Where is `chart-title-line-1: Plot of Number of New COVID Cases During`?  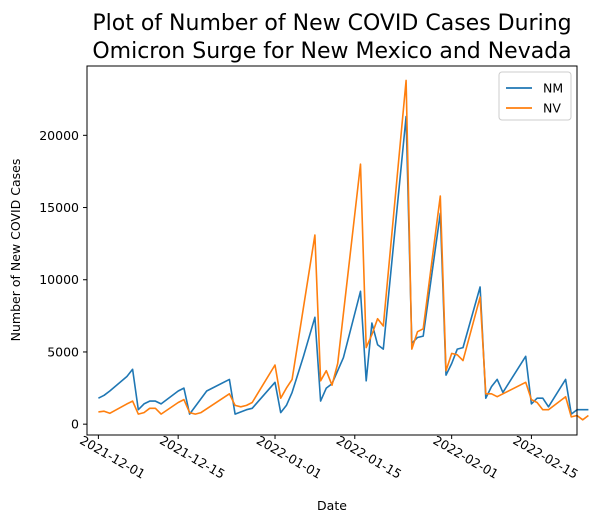
chart-title-line-1: Plot of Number of New COVID Cases During is located at coordinates (331, 23).